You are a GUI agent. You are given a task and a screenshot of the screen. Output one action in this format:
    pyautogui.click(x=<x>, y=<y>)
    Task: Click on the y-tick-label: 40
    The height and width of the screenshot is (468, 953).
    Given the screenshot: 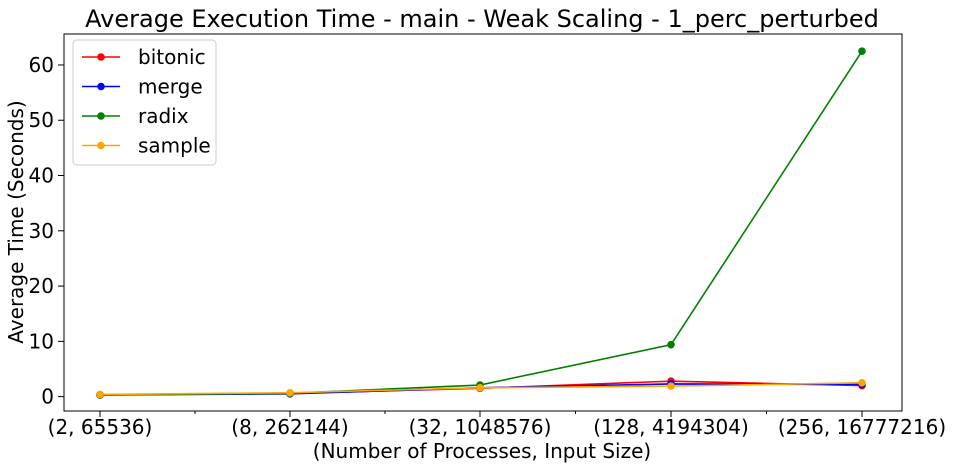 What is the action you would take?
    pyautogui.click(x=41, y=176)
    